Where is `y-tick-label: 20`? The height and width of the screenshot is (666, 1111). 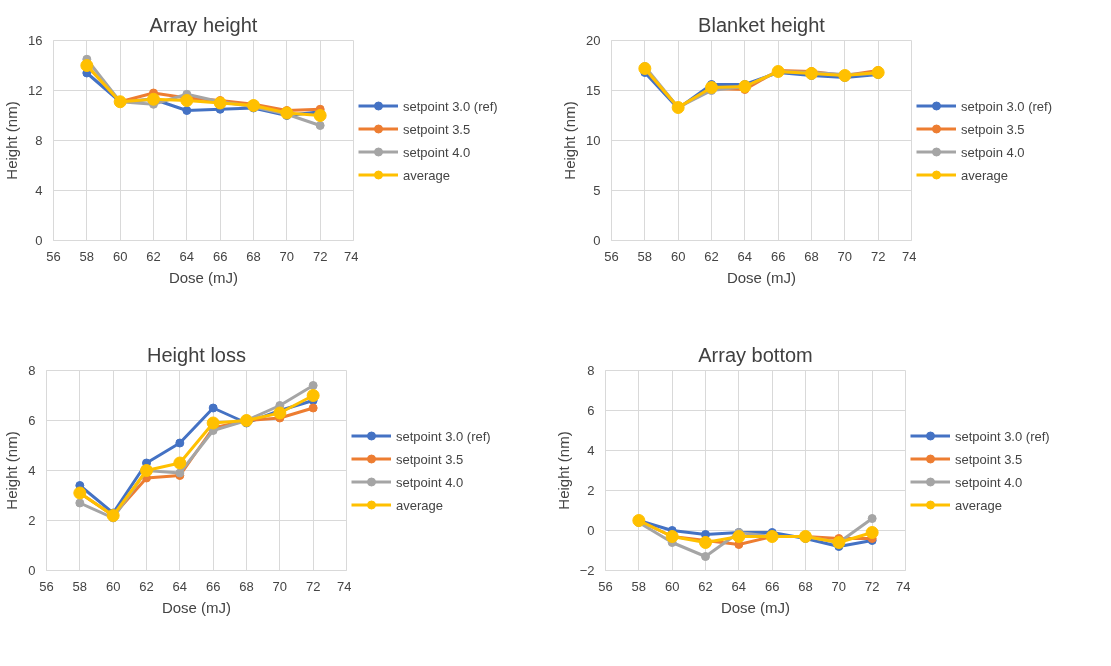 y-tick-label: 20 is located at coordinates (593, 40).